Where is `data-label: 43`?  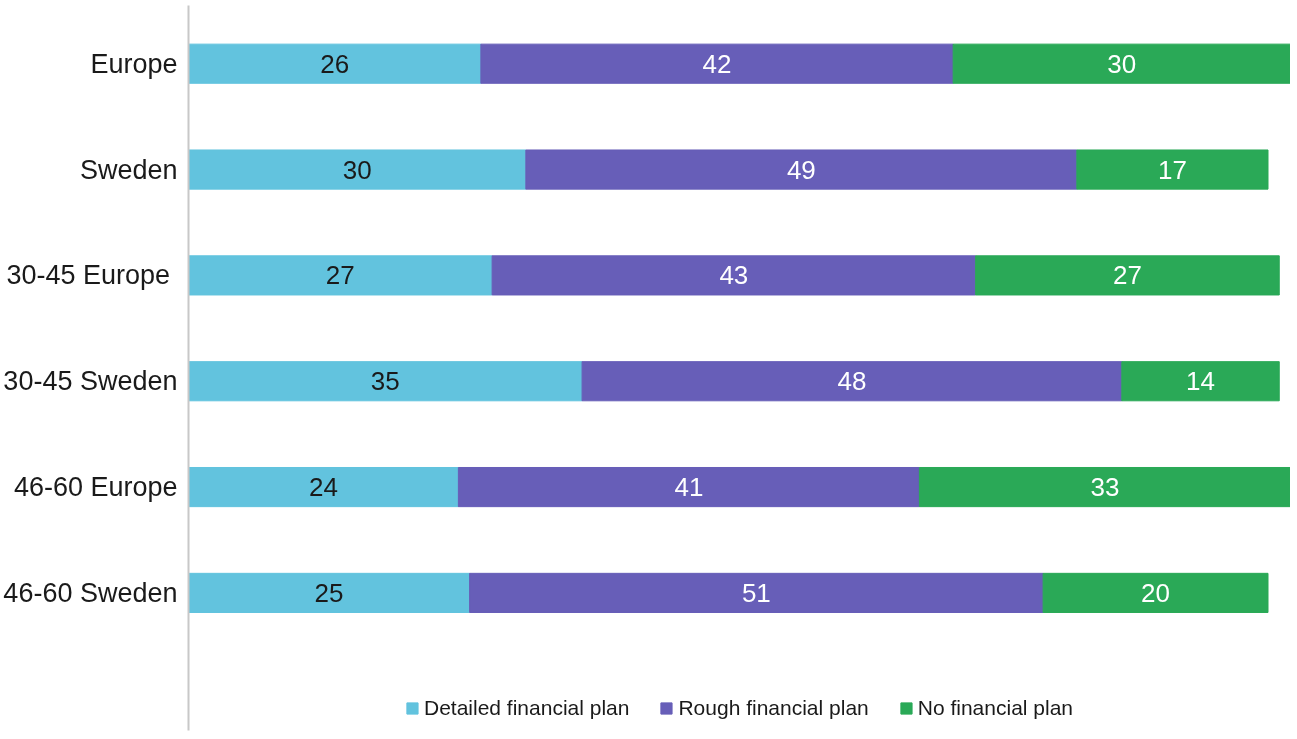 data-label: 43 is located at coordinates (734, 275).